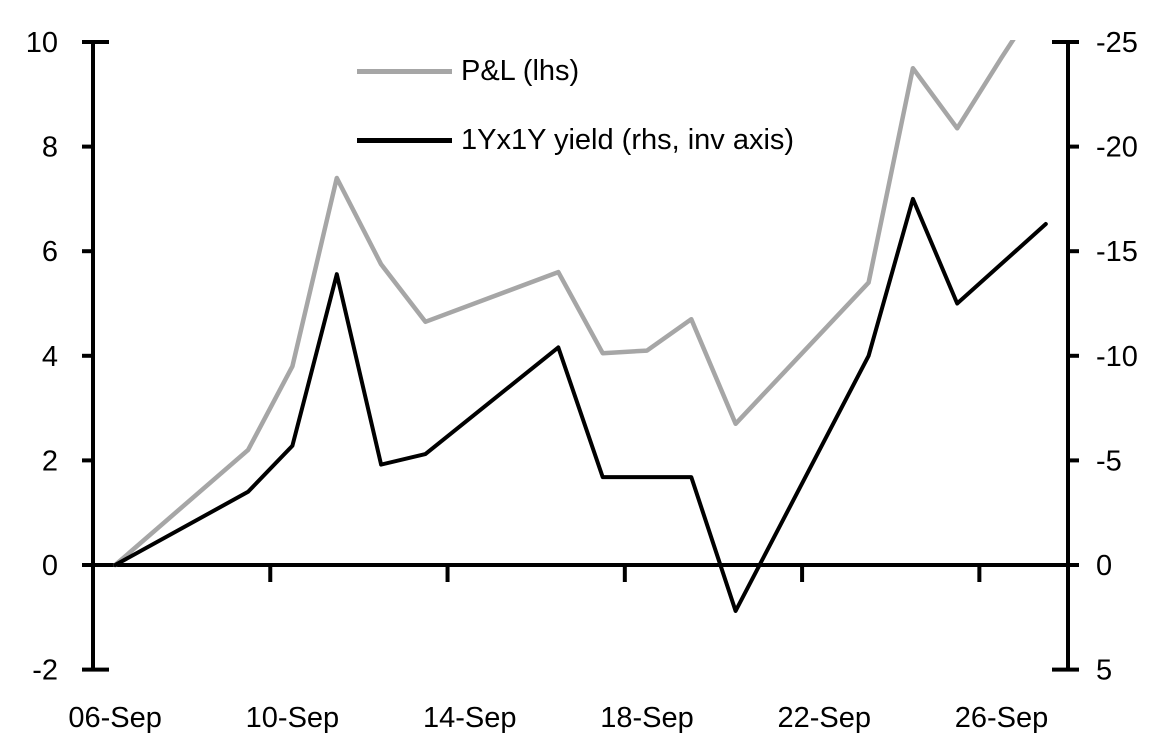 The image size is (1152, 745). Describe the element at coordinates (404, 71) in the screenshot. I see `pnl-line-swatch` at that location.